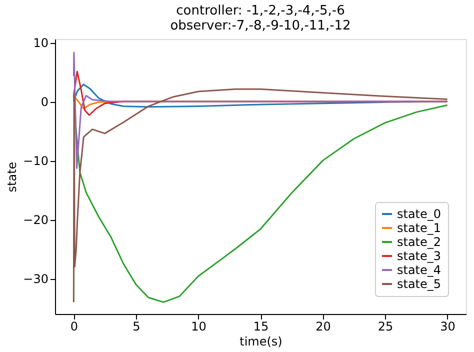 The width and height of the screenshot is (474, 352). I want to click on x-tick-label: 25, so click(386, 327).